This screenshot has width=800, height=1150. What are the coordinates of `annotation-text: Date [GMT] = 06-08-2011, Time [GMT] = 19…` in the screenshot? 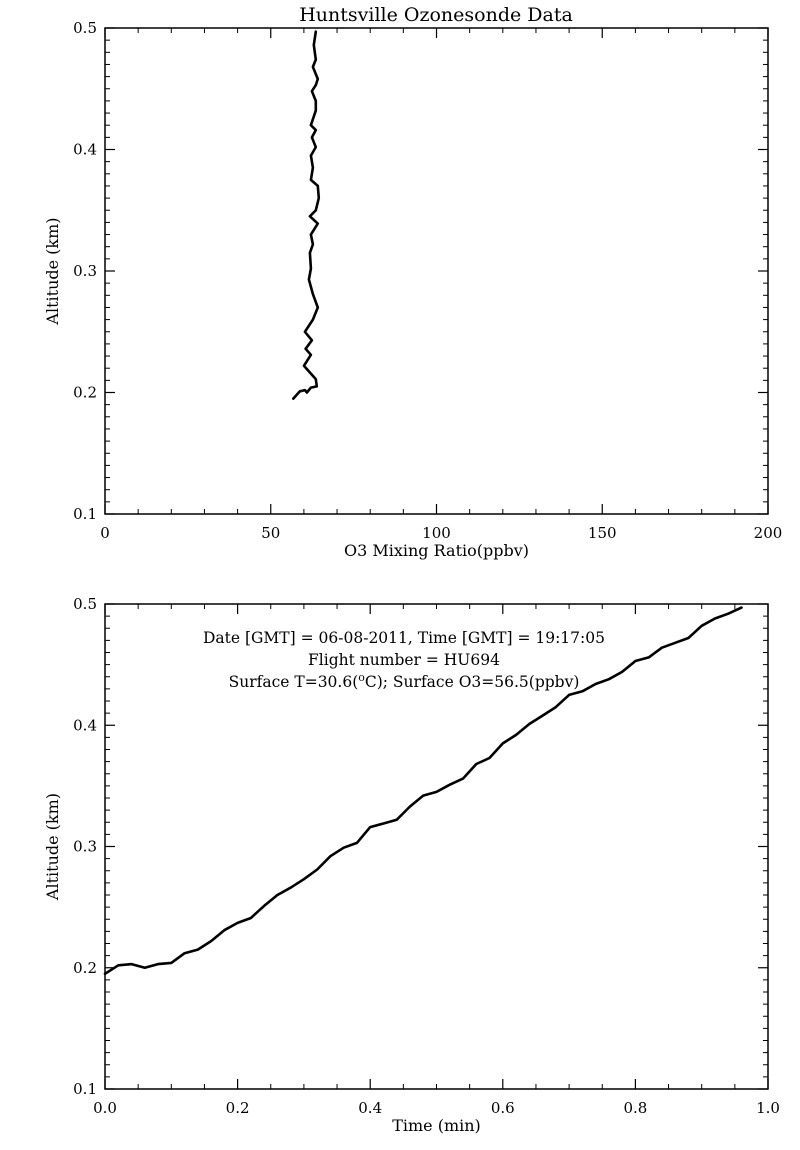 It's located at (404, 638).